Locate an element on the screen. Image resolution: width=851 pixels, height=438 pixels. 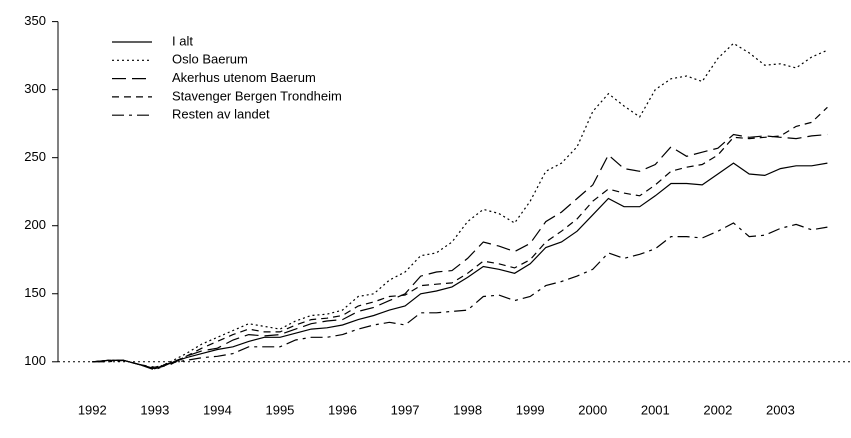
x-tick-label: 1999 is located at coordinates (530, 409).